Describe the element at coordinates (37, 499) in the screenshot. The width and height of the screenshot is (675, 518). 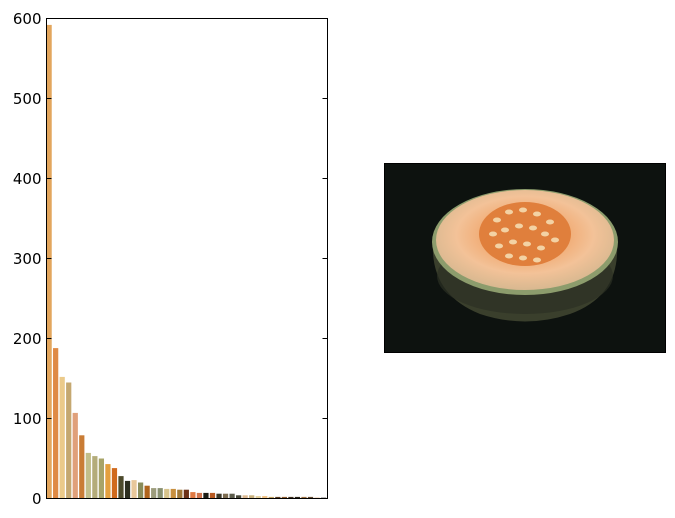
I see `y-tick-label-0: 0` at that location.